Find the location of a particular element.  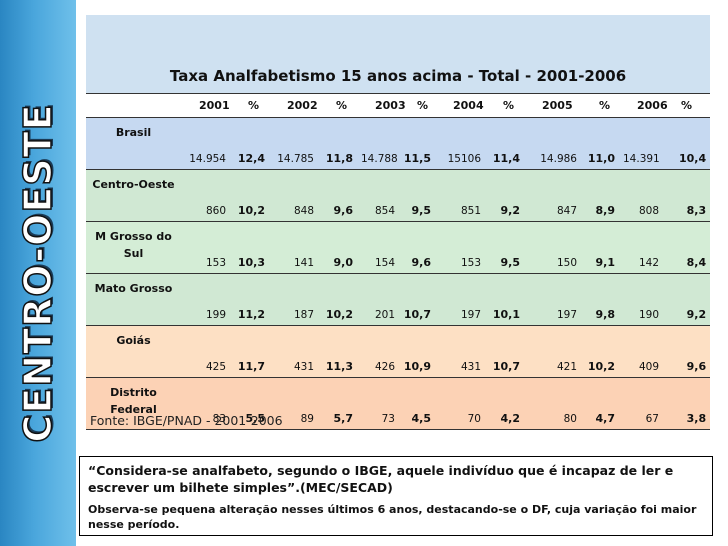

cell-percent: 11,4 is located at coordinates (504, 143).